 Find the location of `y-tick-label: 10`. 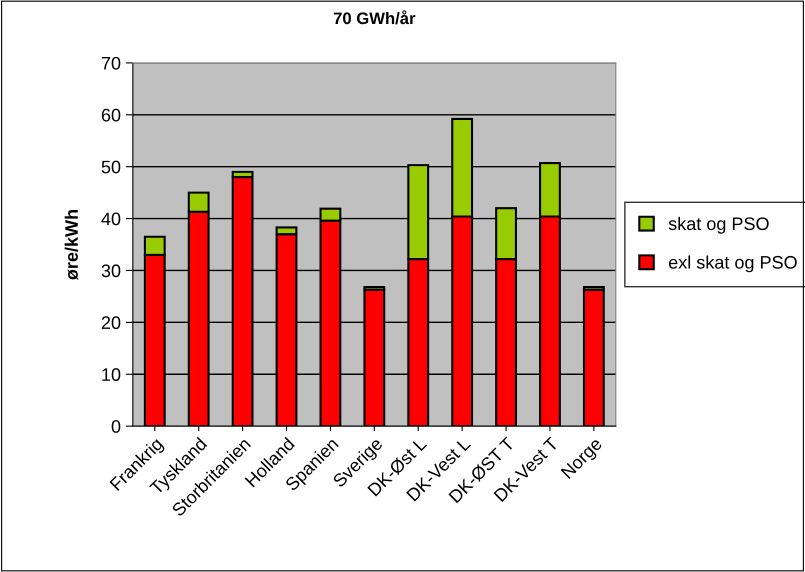

y-tick-label: 10 is located at coordinates (111, 374).